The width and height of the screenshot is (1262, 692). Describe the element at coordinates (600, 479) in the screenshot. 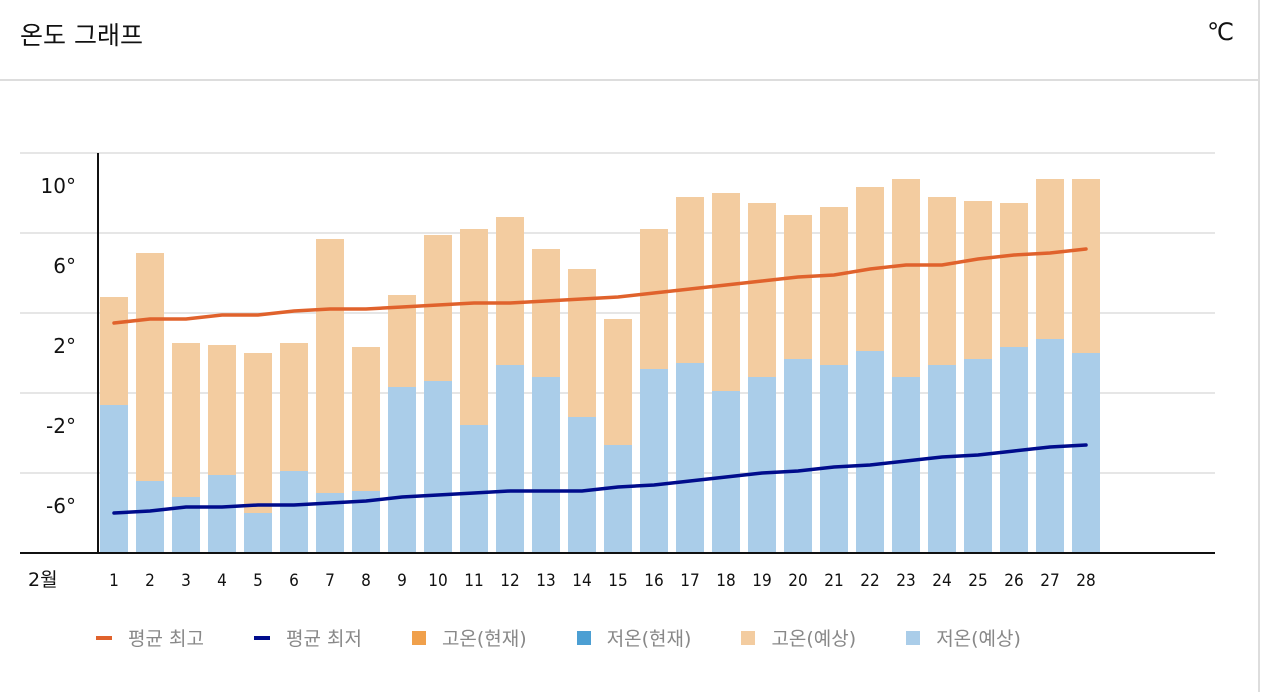

I see `avg-low-line` at that location.